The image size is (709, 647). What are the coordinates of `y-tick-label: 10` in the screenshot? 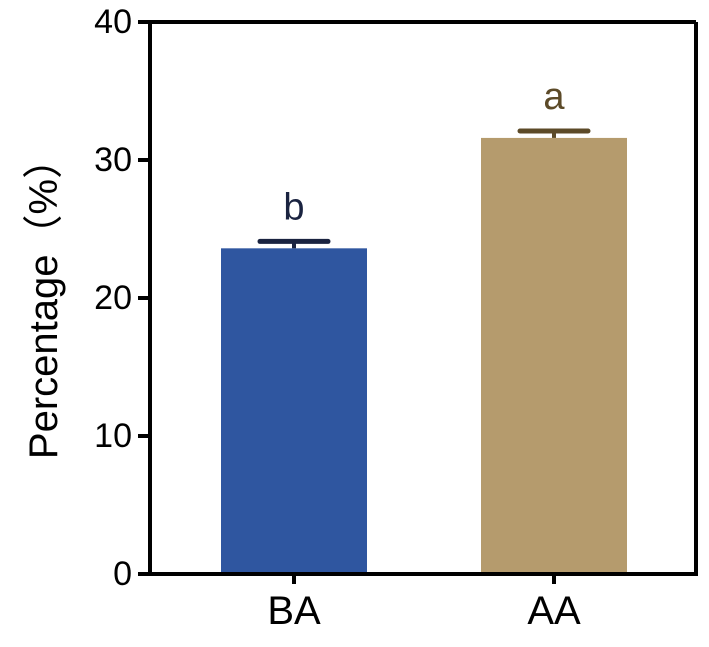 It's located at (113, 436).